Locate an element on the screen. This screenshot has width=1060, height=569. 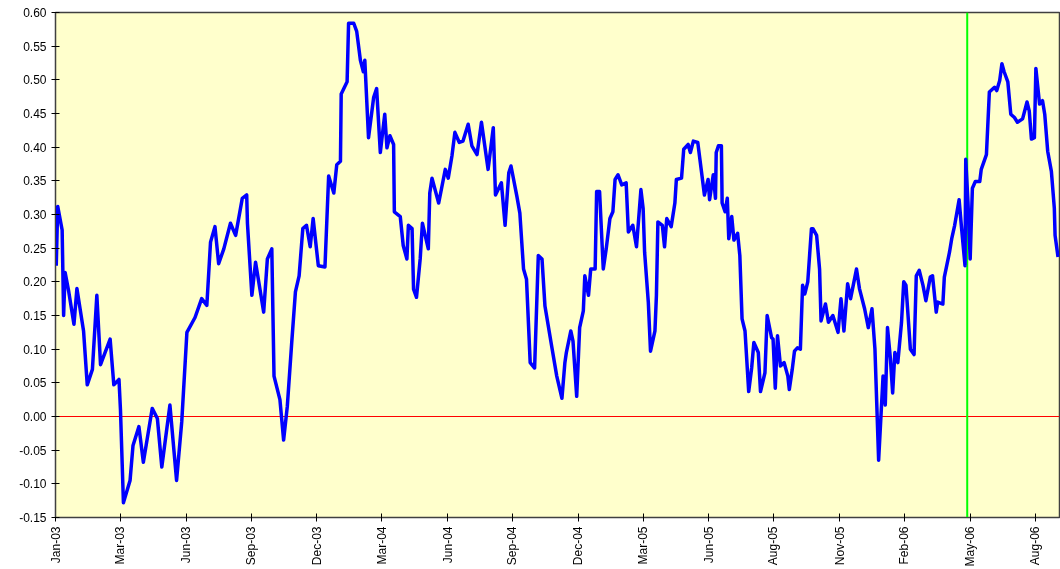
y-tick-label: 0.35 is located at coordinates (35, 181).